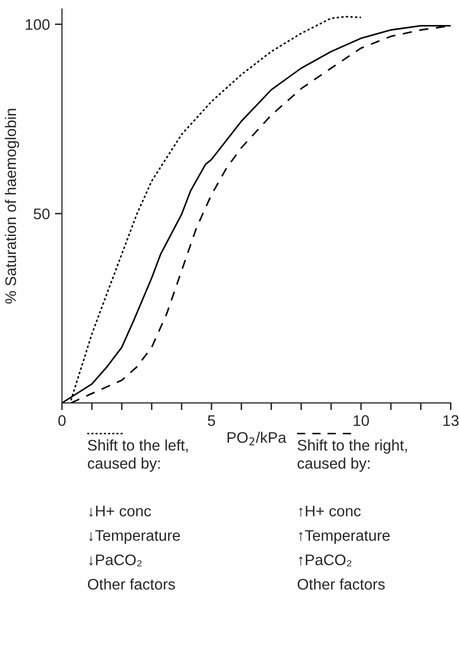  I want to click on x-tick-label: 5, so click(212, 420).